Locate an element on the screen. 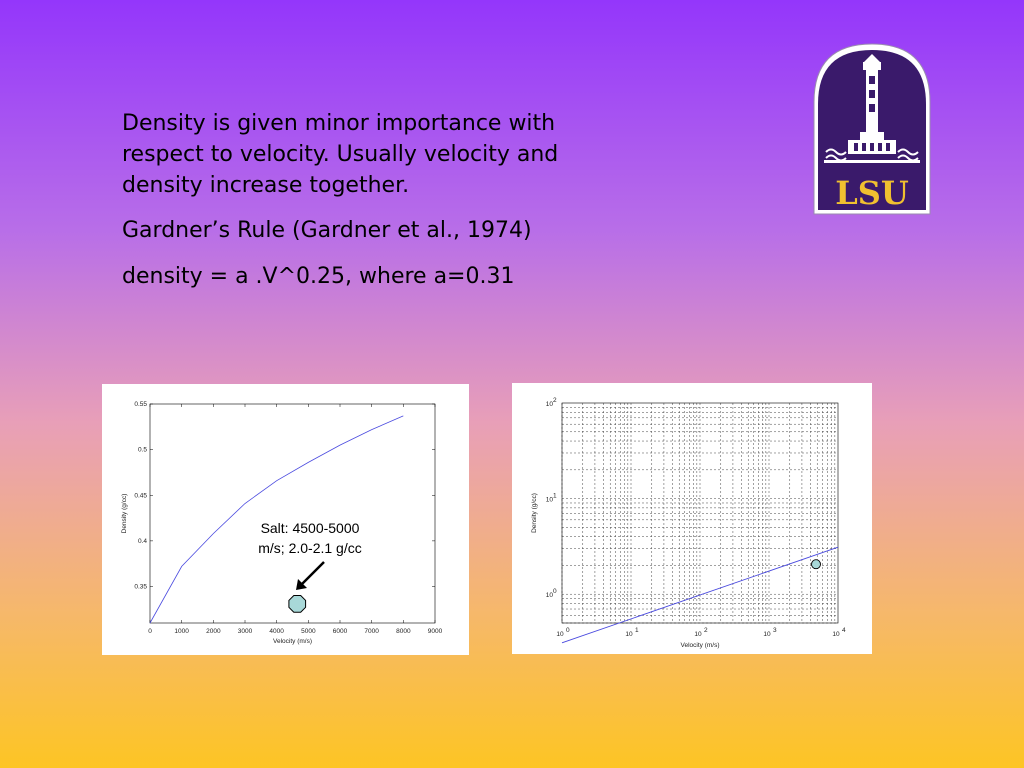 This screenshot has height=768, width=1024. annotation-arrowhead is located at coordinates (301, 584).